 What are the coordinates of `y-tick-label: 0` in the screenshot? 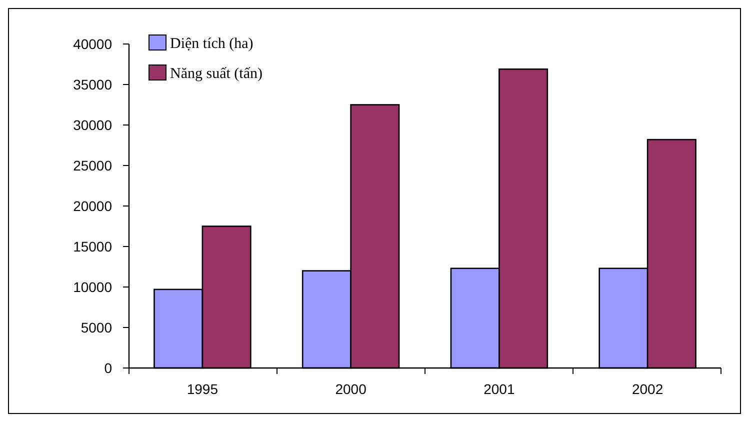 It's located at (108, 368).